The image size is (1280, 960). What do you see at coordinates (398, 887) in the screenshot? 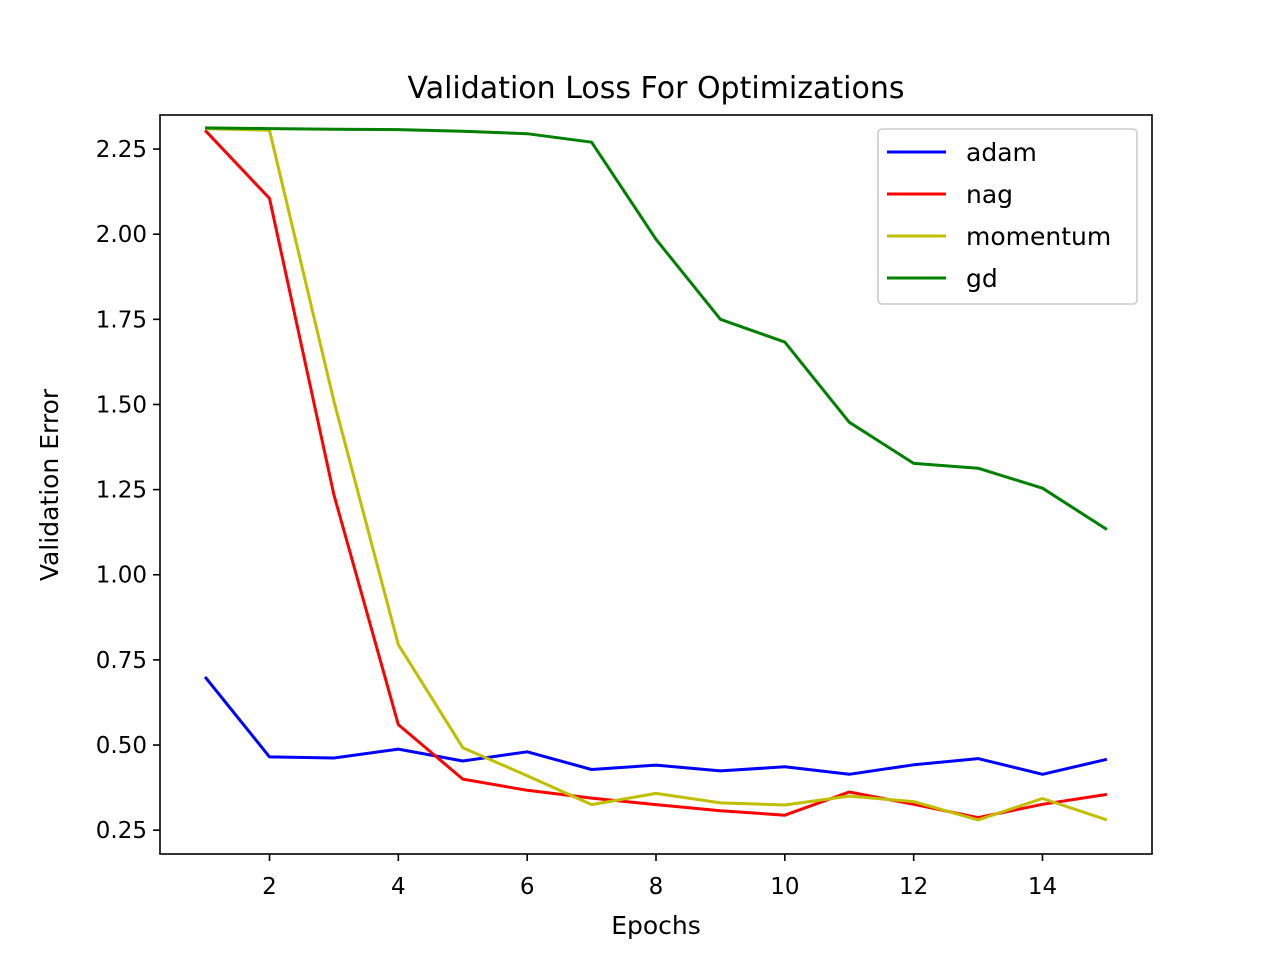
I see `x-tick-label: 4` at bounding box center [398, 887].